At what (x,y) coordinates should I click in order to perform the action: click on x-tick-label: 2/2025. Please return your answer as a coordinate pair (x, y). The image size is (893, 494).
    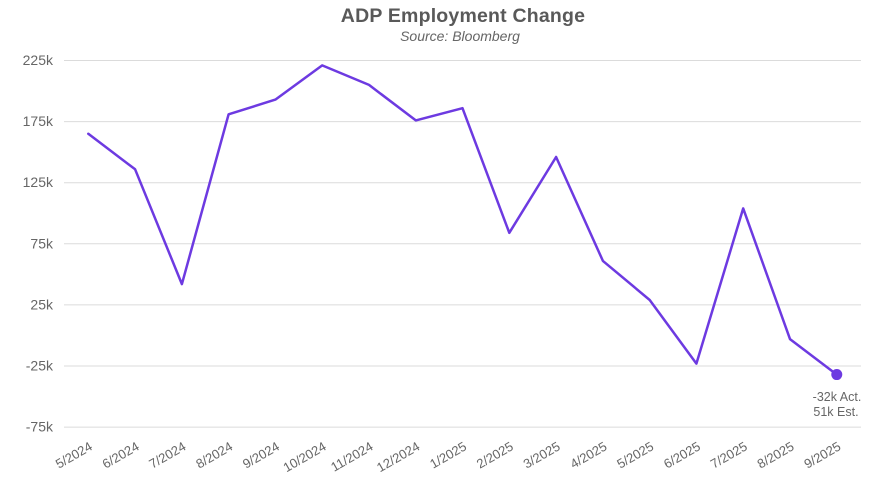
    Looking at the image, I should click on (495, 455).